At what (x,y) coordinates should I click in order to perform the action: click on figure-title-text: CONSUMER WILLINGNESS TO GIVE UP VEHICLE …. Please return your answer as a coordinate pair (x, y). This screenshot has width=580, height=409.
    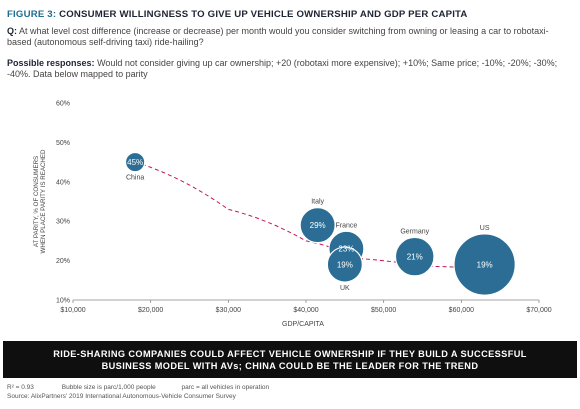
    Looking at the image, I should click on (263, 14).